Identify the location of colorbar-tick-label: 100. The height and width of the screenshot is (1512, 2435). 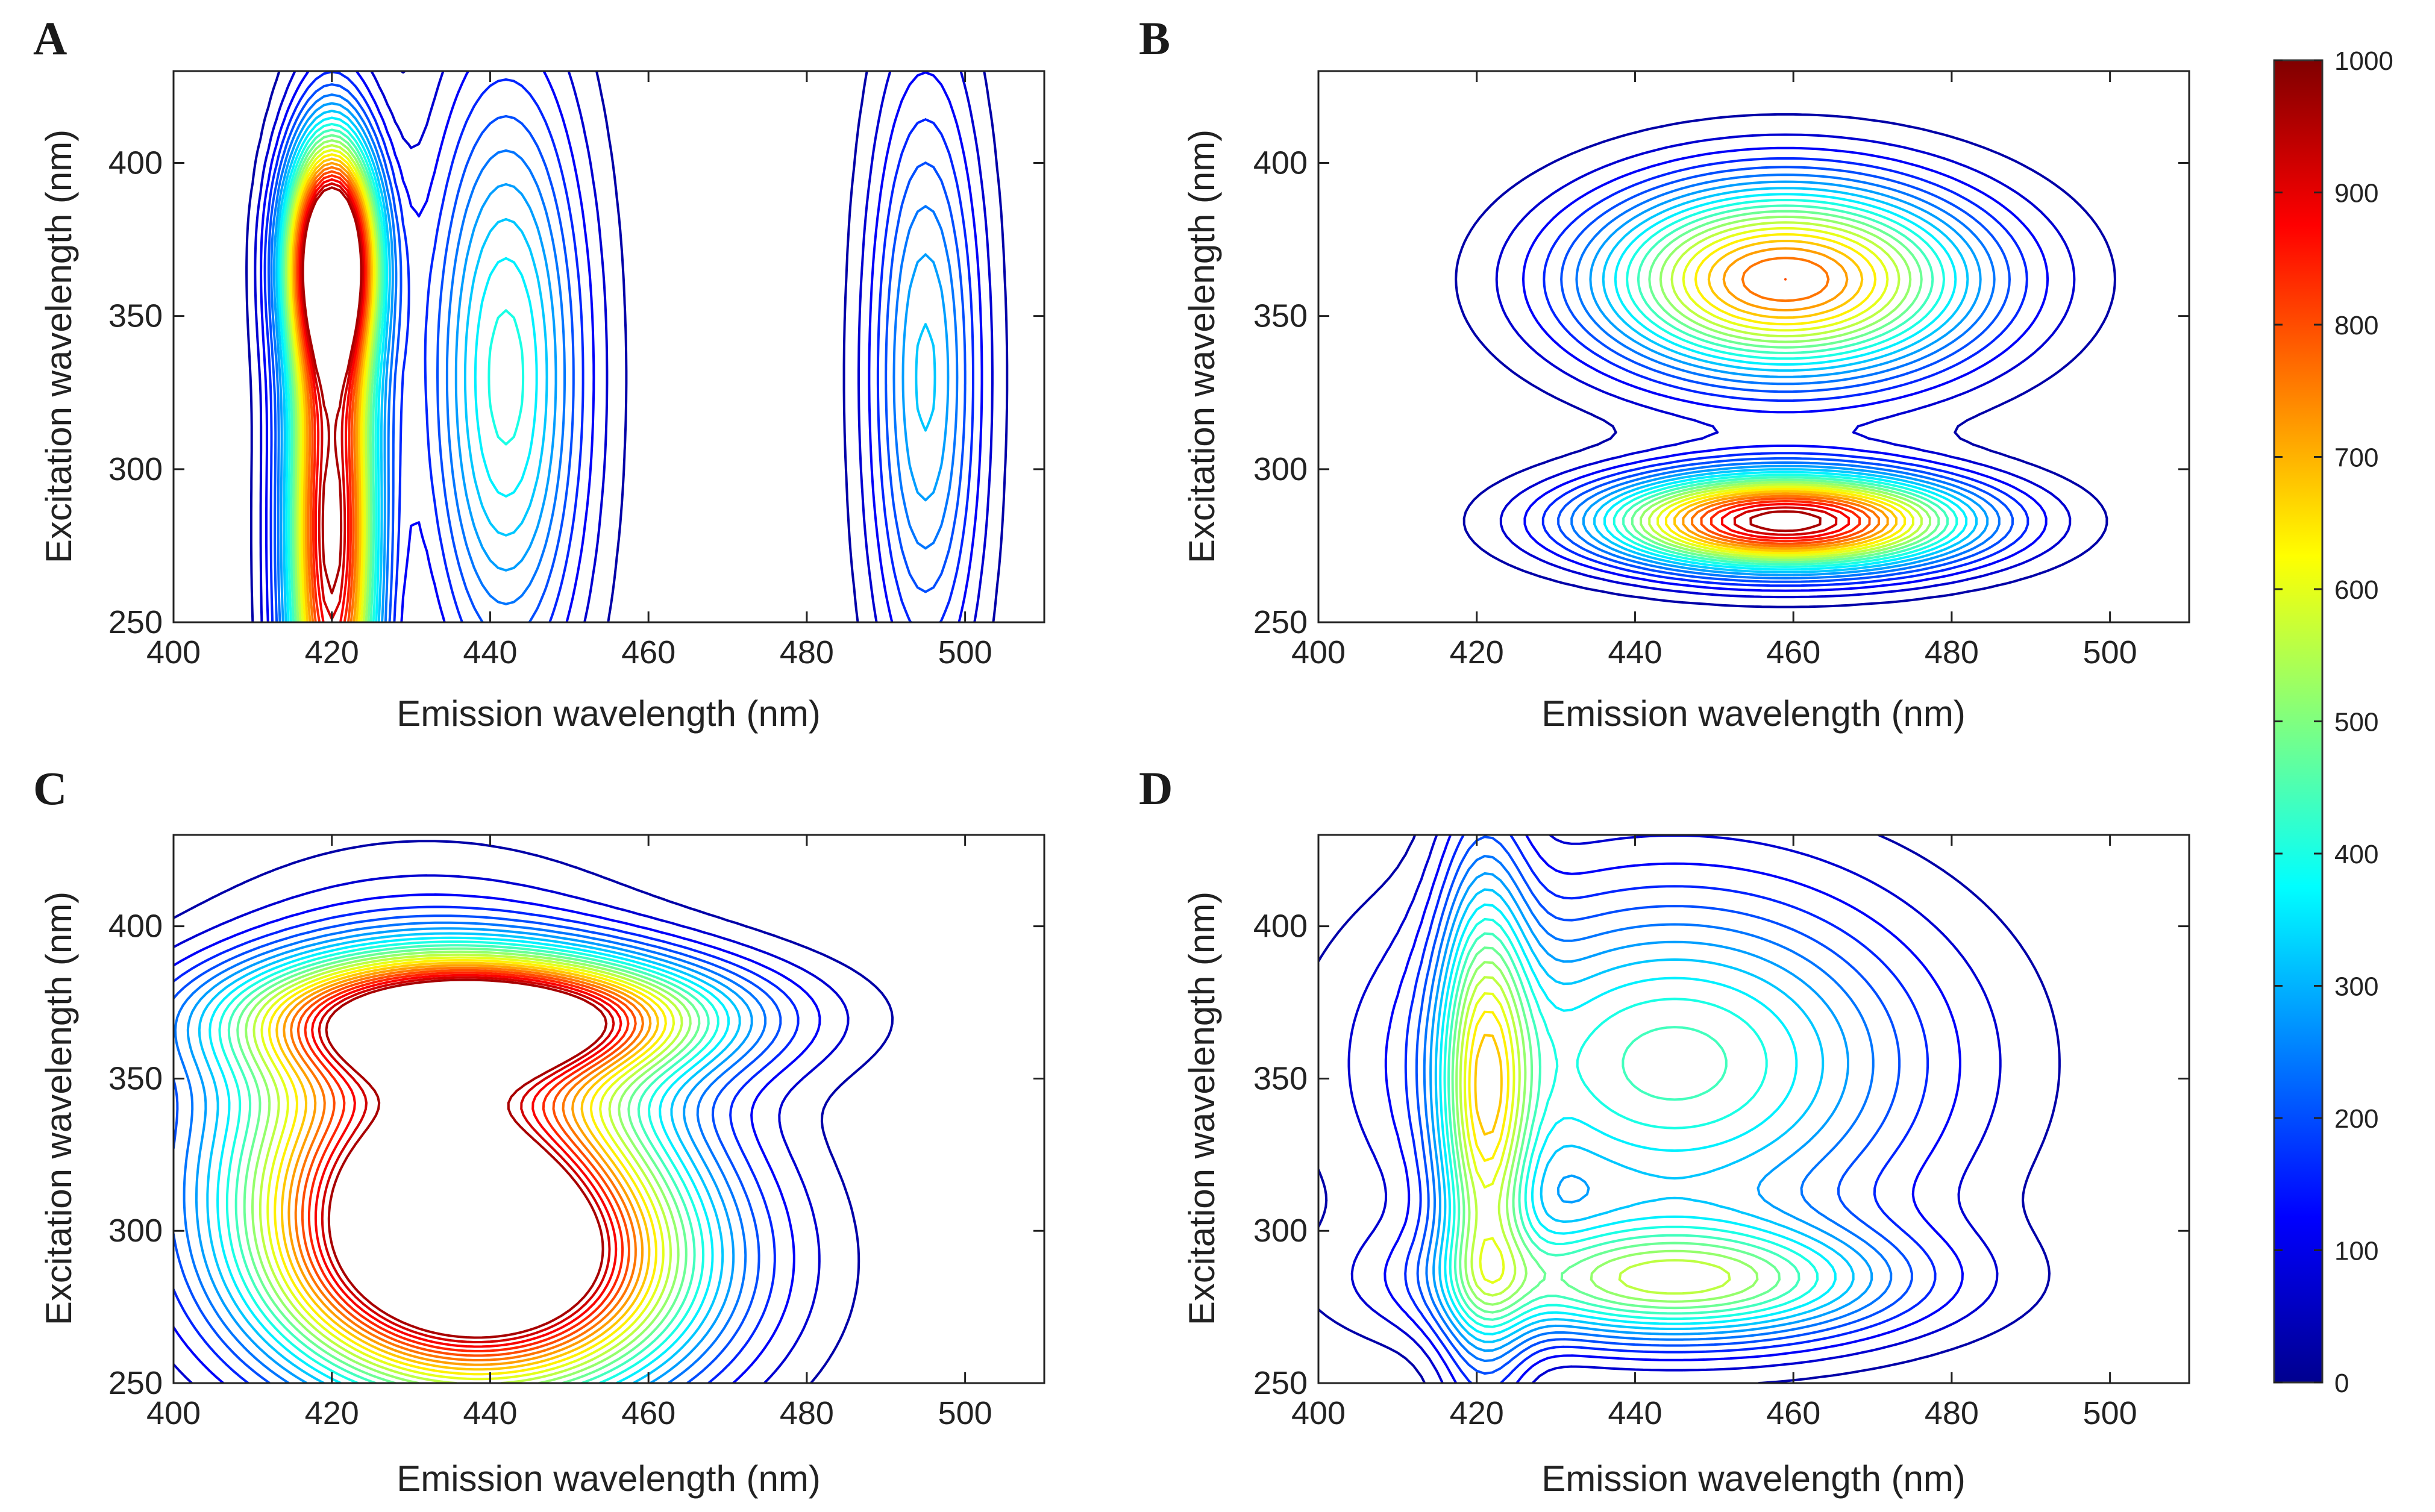
(2356, 1252).